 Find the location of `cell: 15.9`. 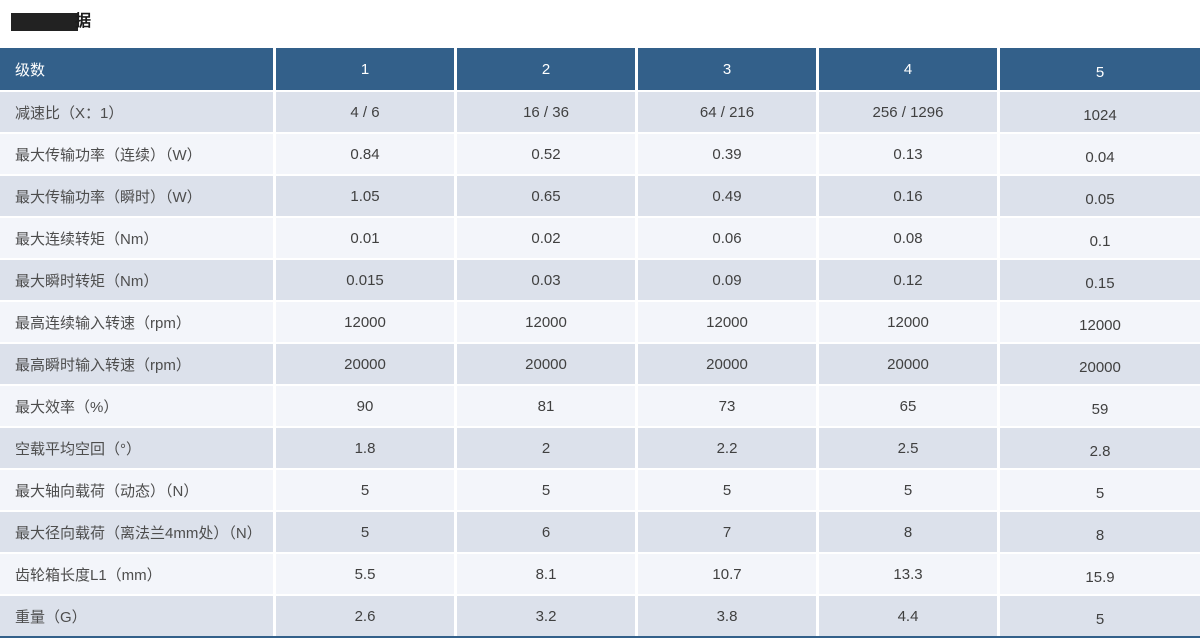

cell: 15.9 is located at coordinates (1098, 573).